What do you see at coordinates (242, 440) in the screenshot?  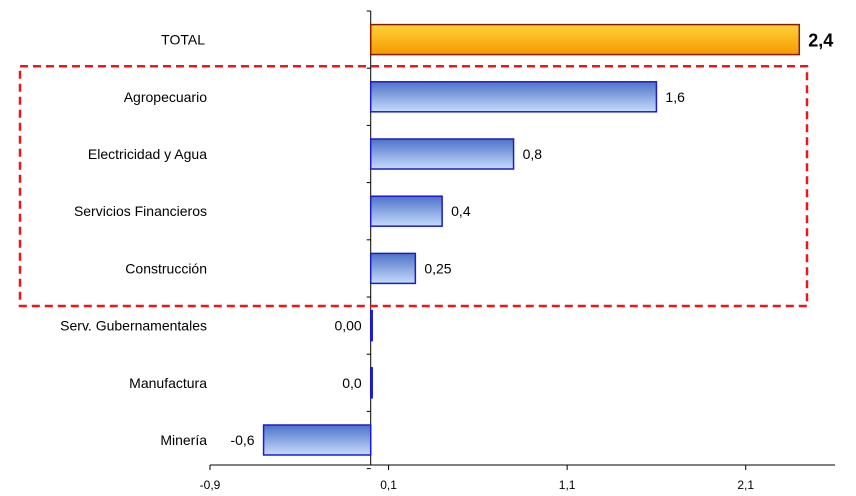 I see `data-label: -0,6` at bounding box center [242, 440].